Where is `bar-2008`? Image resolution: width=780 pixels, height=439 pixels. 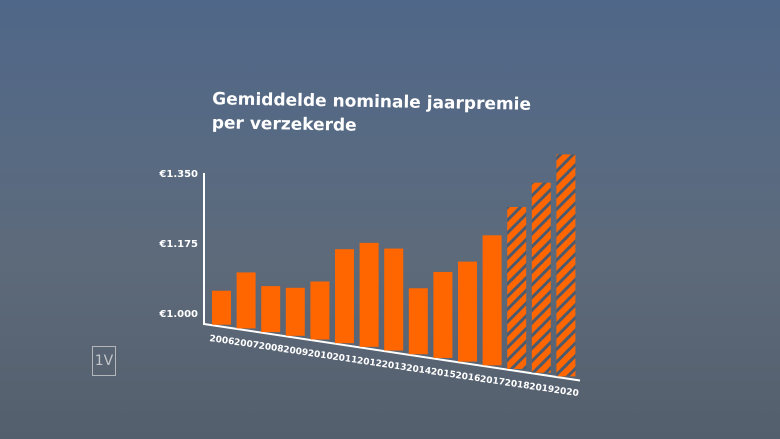 bar-2008 is located at coordinates (271, 309).